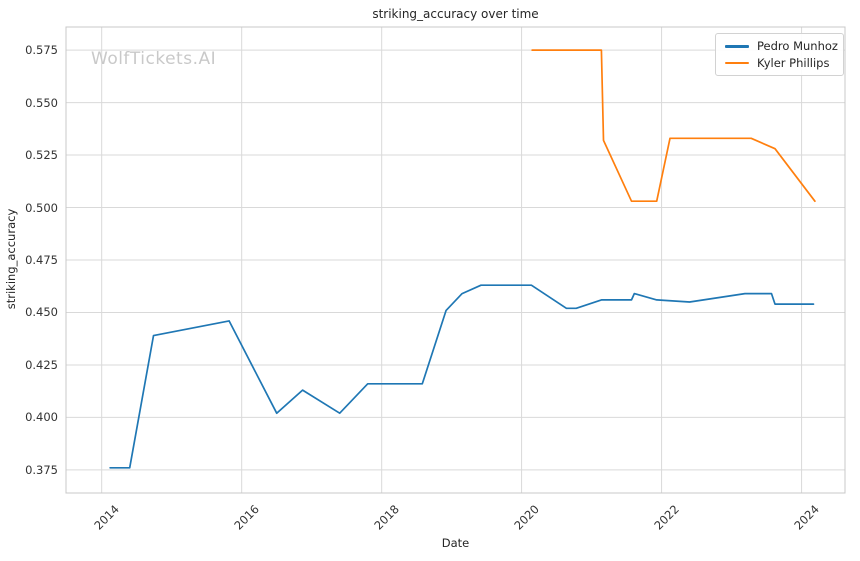 This screenshot has width=860, height=561. What do you see at coordinates (793, 62) in the screenshot?
I see `legend-label: Kyler Phillips` at bounding box center [793, 62].